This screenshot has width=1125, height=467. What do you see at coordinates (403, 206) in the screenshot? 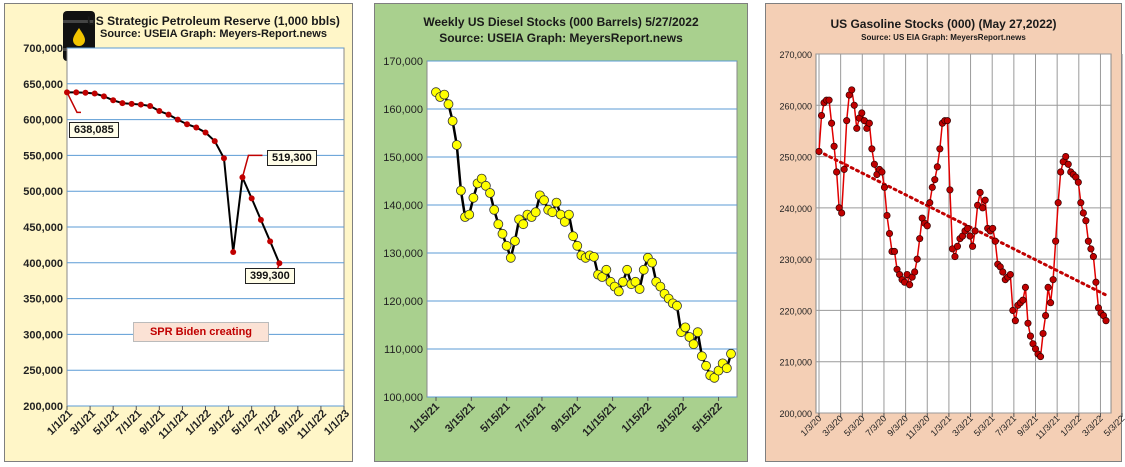
I see `y-tick-label: 140,000` at bounding box center [403, 206].